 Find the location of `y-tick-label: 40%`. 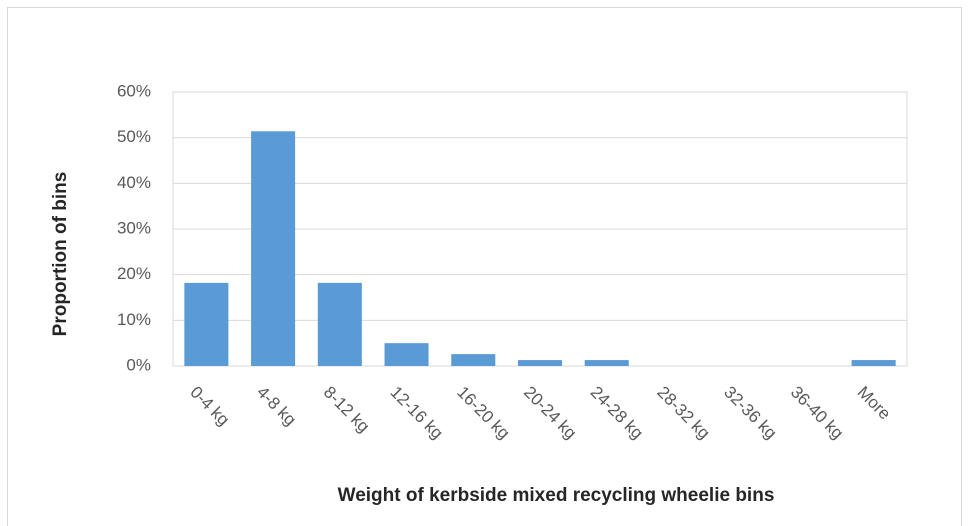

y-tick-label: 40% is located at coordinates (134, 182).